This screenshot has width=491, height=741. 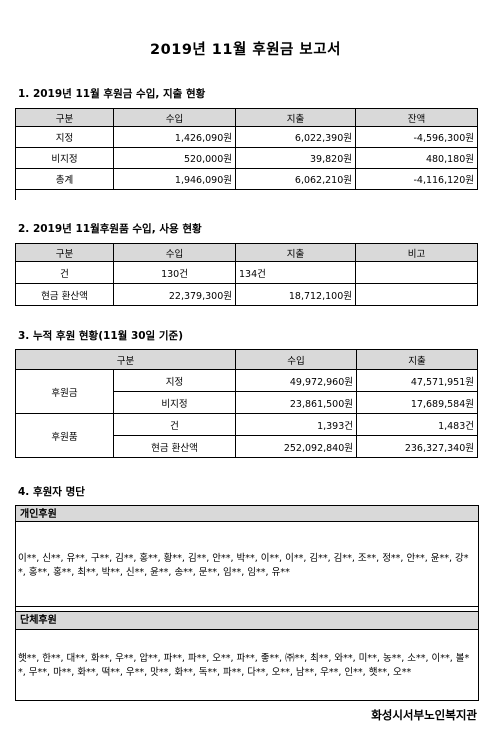 I want to click on table-row: 후원금 지정 49,972,960원 47,571,951원, so click(x=247, y=391).